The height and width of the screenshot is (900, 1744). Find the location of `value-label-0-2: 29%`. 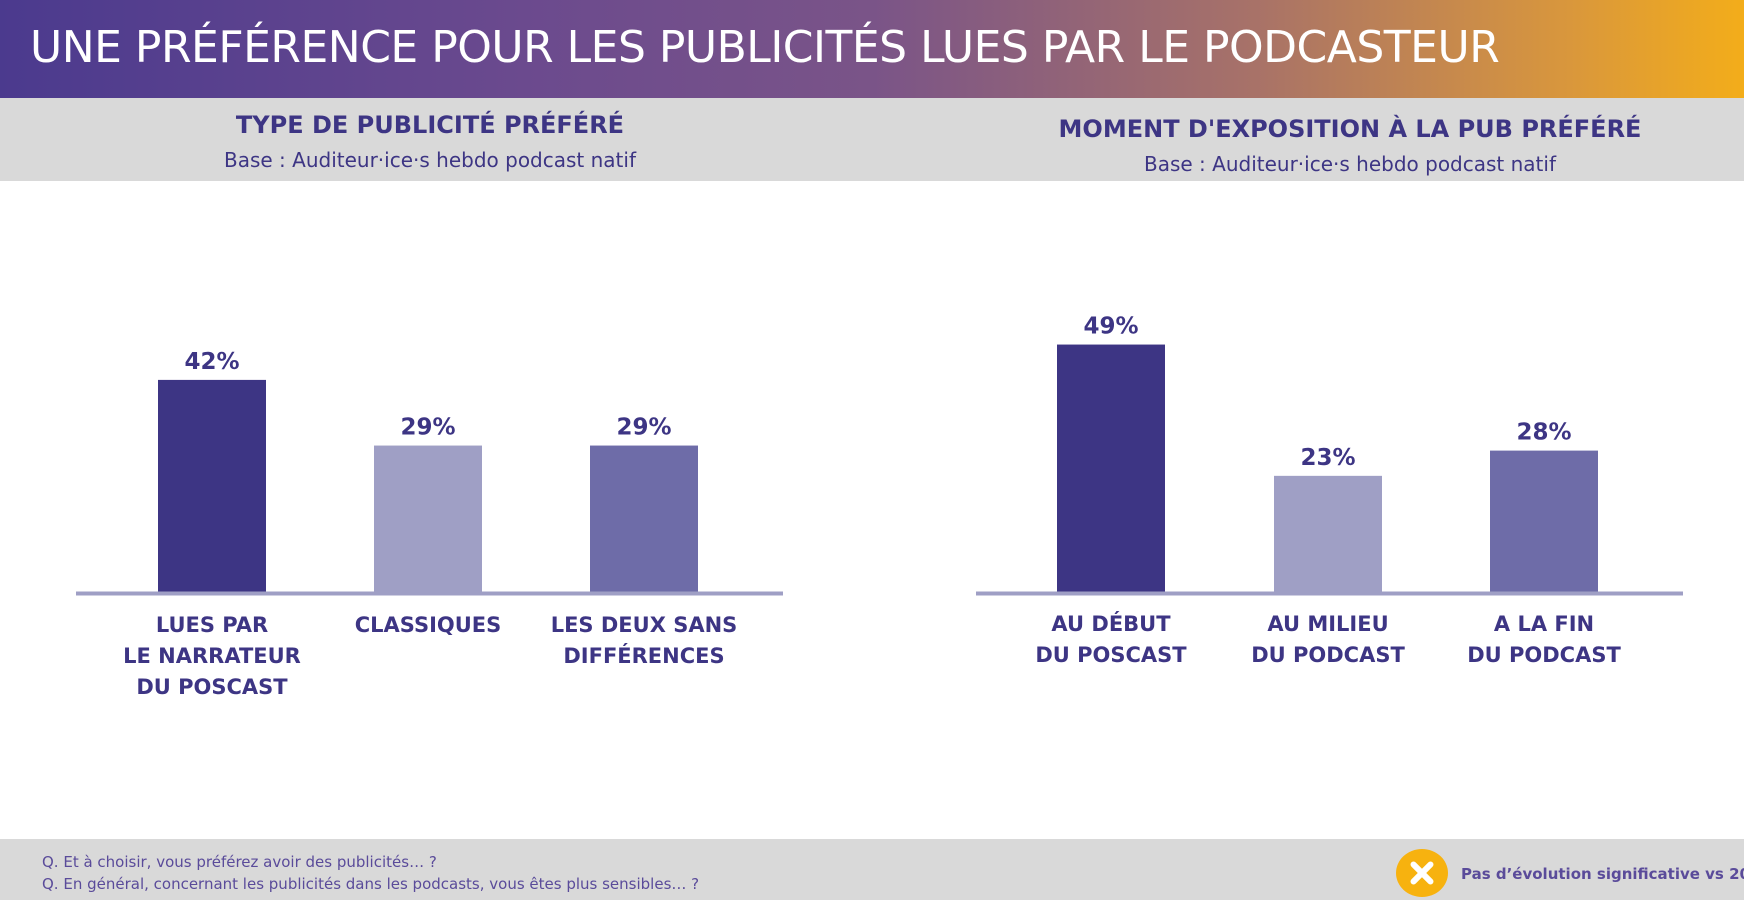

value-label-0-2: 29% is located at coordinates (643, 428).